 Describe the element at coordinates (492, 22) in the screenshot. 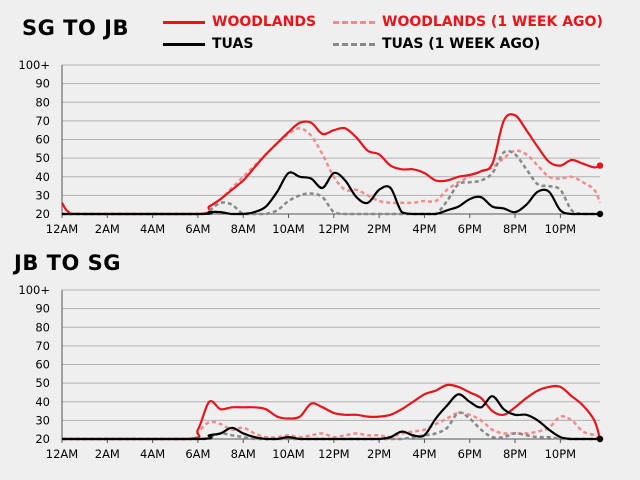

I see `legend-woodlands-prev-label: WOODLANDS (1 WEEK AGO)` at that location.